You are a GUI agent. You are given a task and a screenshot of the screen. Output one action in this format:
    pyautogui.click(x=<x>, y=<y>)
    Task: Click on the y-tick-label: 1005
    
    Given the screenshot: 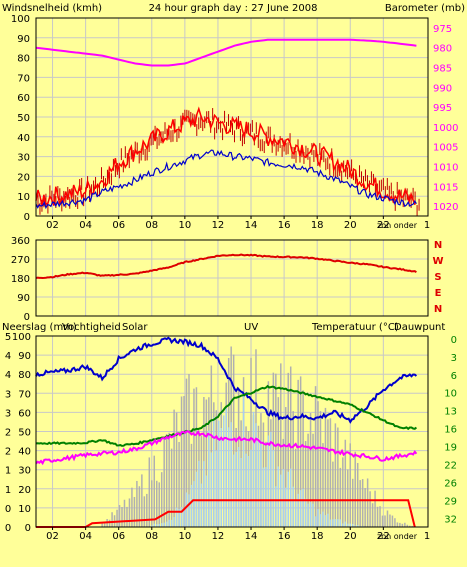 What is the action you would take?
    pyautogui.click(x=445, y=148)
    